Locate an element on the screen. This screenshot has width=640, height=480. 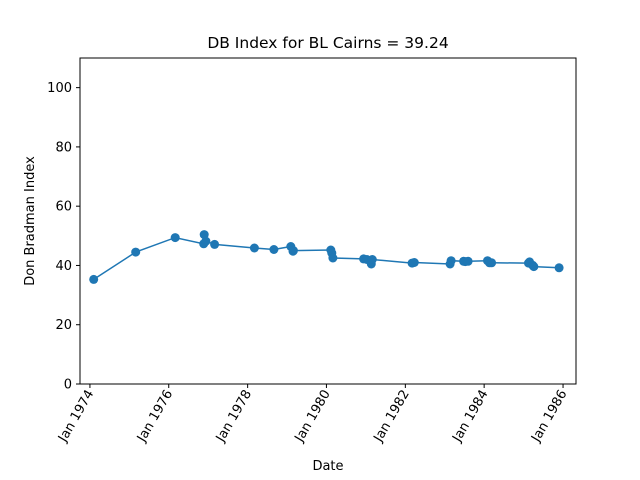
x-axis-label: Date is located at coordinates (327, 466).